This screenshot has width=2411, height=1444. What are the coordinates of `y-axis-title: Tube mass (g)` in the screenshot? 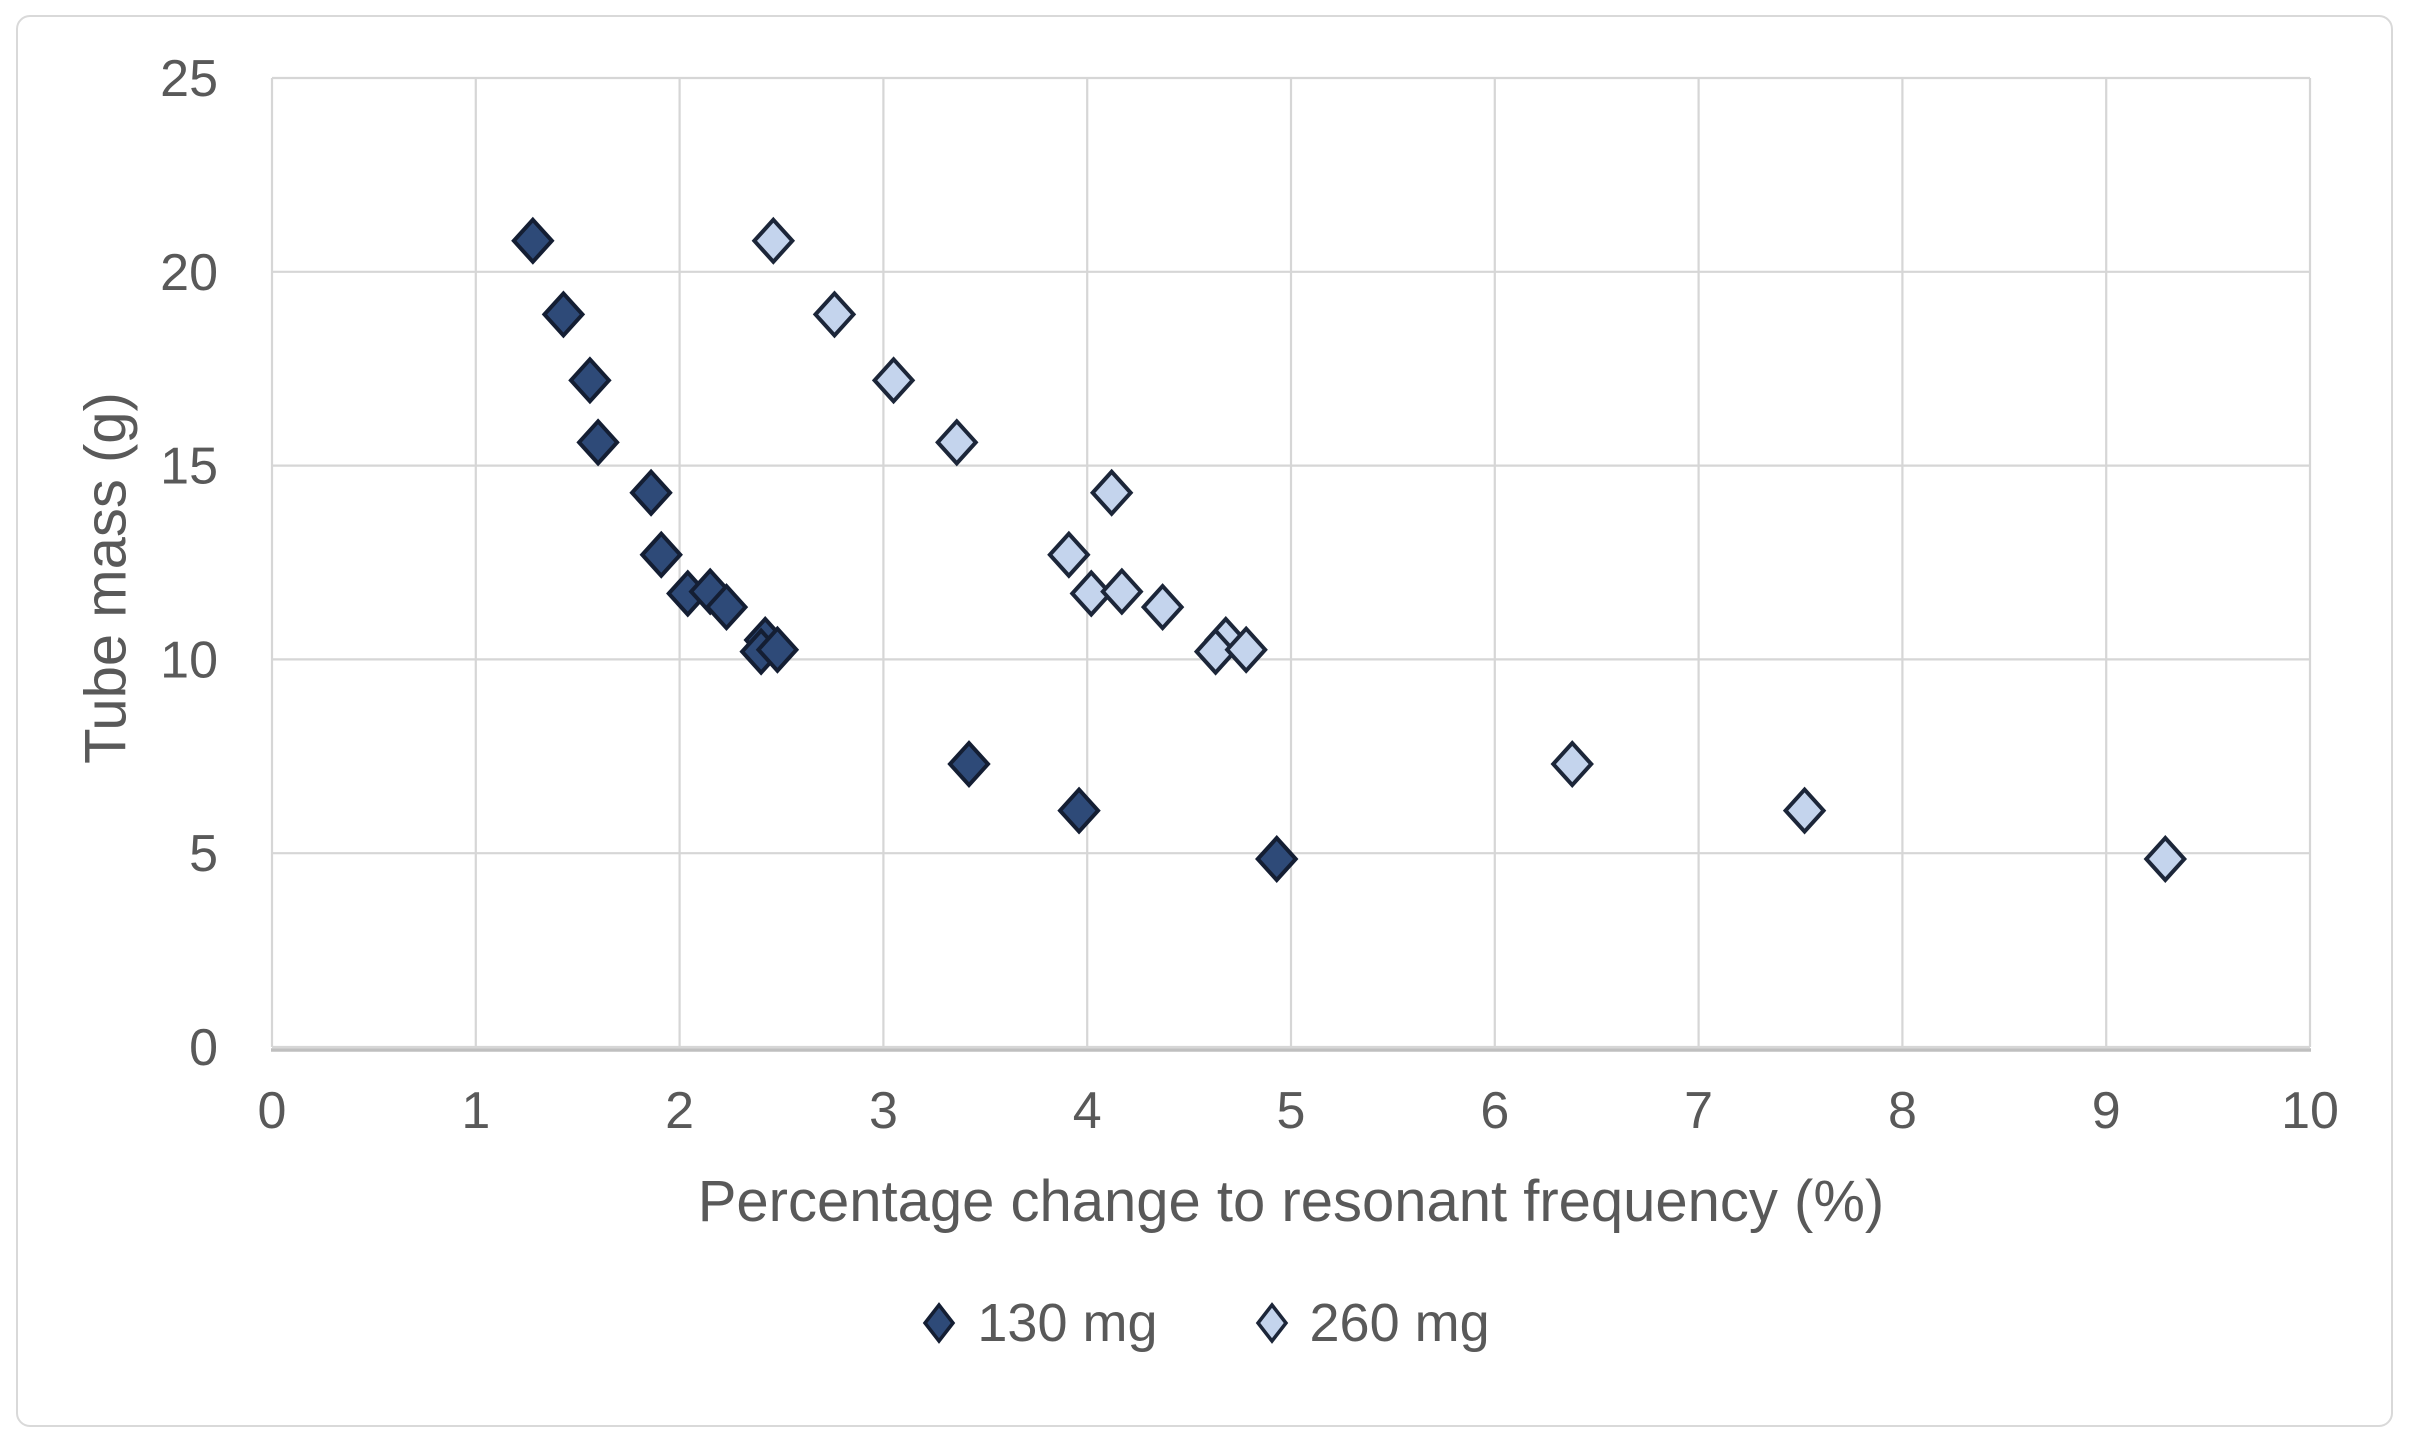 It's located at (106, 578).